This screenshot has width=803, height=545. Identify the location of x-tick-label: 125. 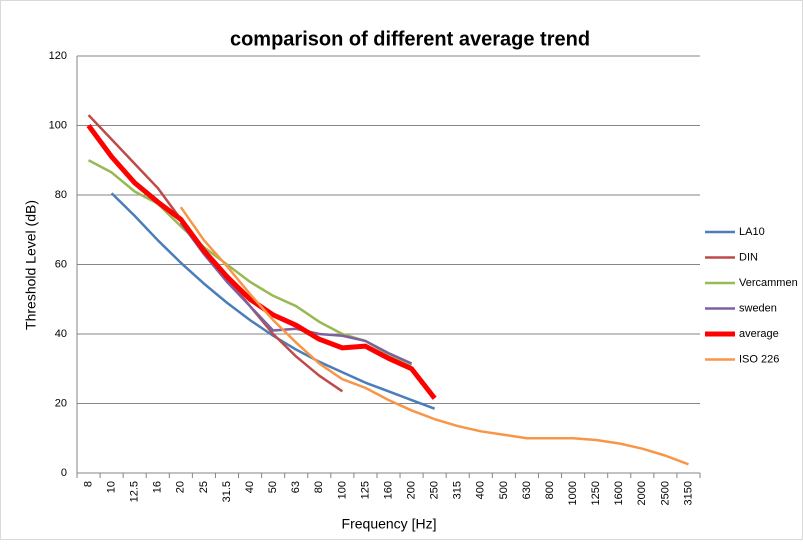
(365, 490).